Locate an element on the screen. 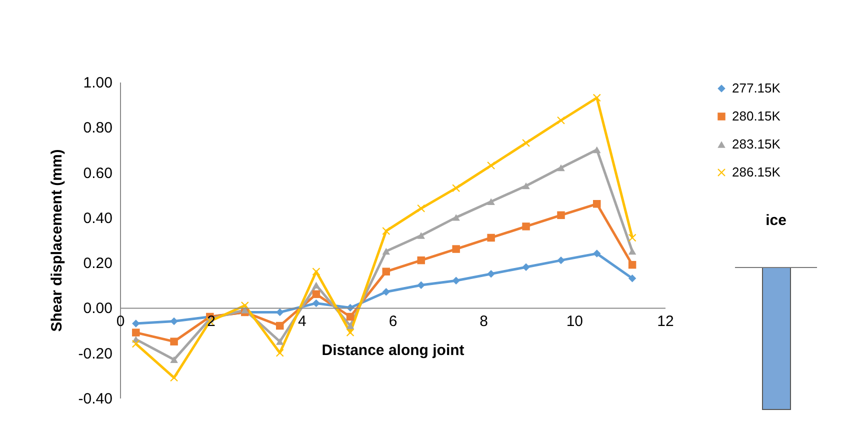  y-tick-label: 0.20 is located at coordinates (97, 263).